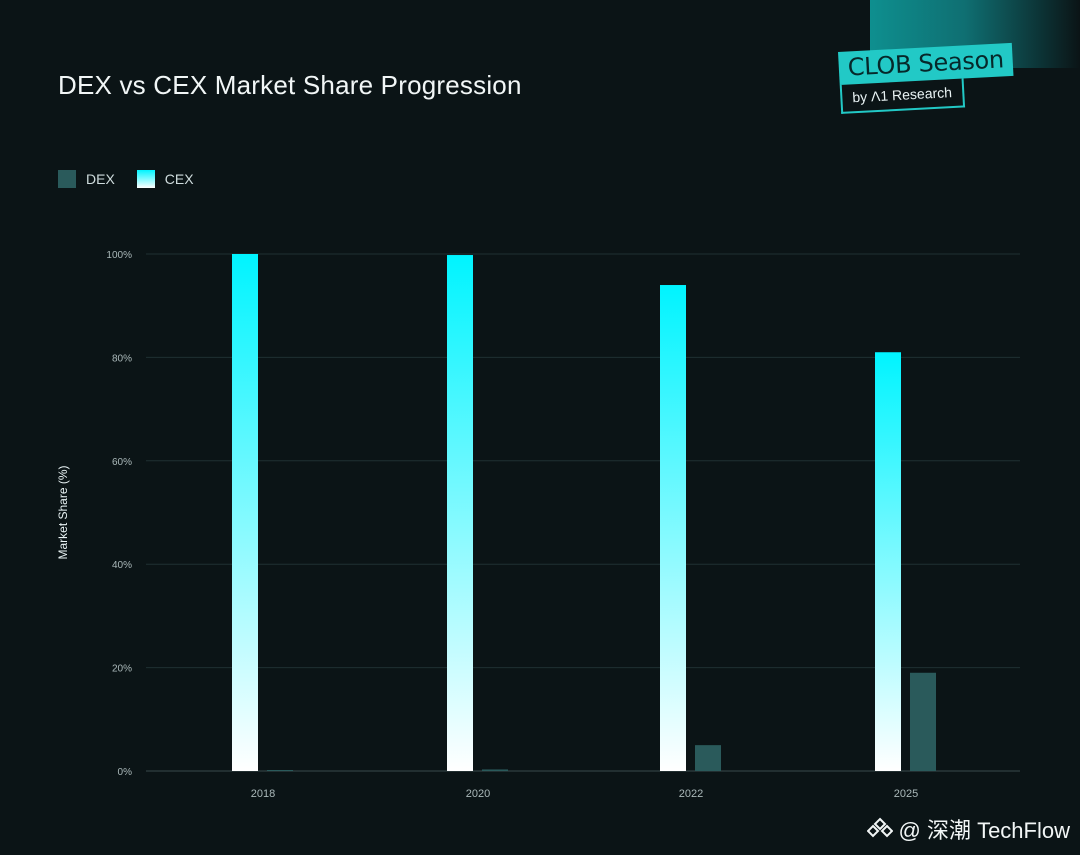 This screenshot has height=855, width=1080. I want to click on y-axis-label: Market Share (%), so click(63, 512).